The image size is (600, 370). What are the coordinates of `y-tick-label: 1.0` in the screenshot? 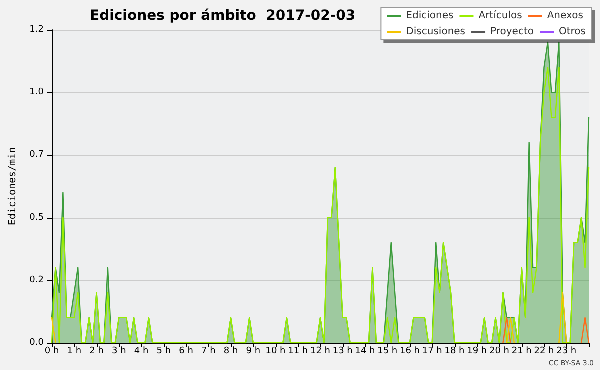 It's located at (37, 93).